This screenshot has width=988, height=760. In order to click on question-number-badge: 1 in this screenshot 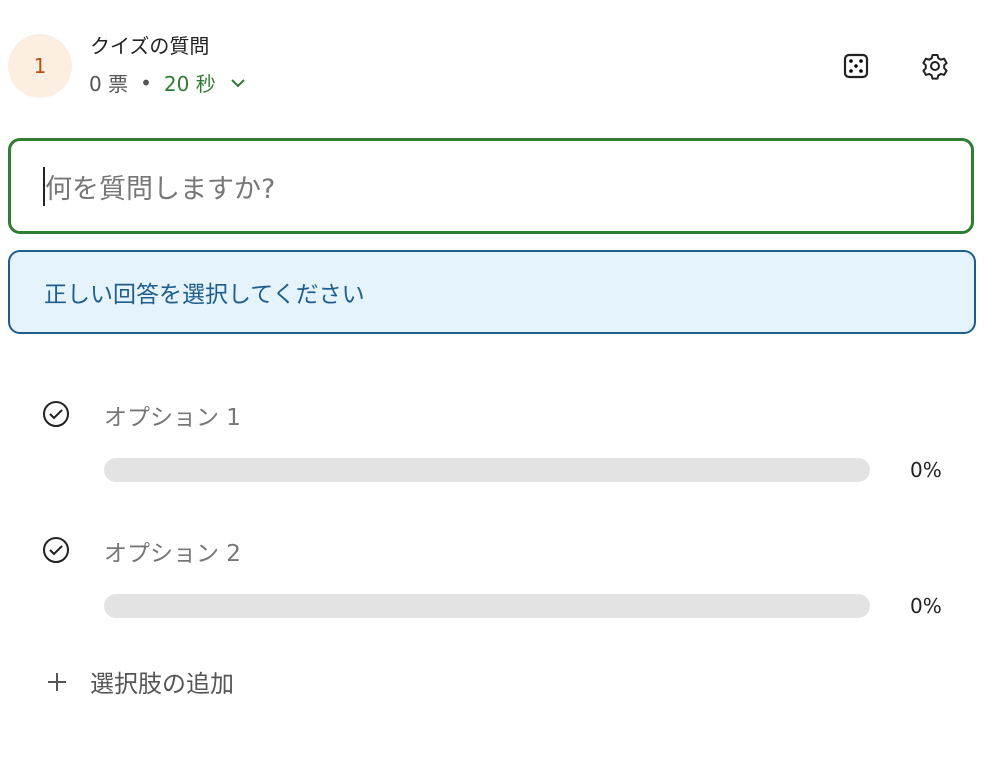, I will do `click(40, 66)`.